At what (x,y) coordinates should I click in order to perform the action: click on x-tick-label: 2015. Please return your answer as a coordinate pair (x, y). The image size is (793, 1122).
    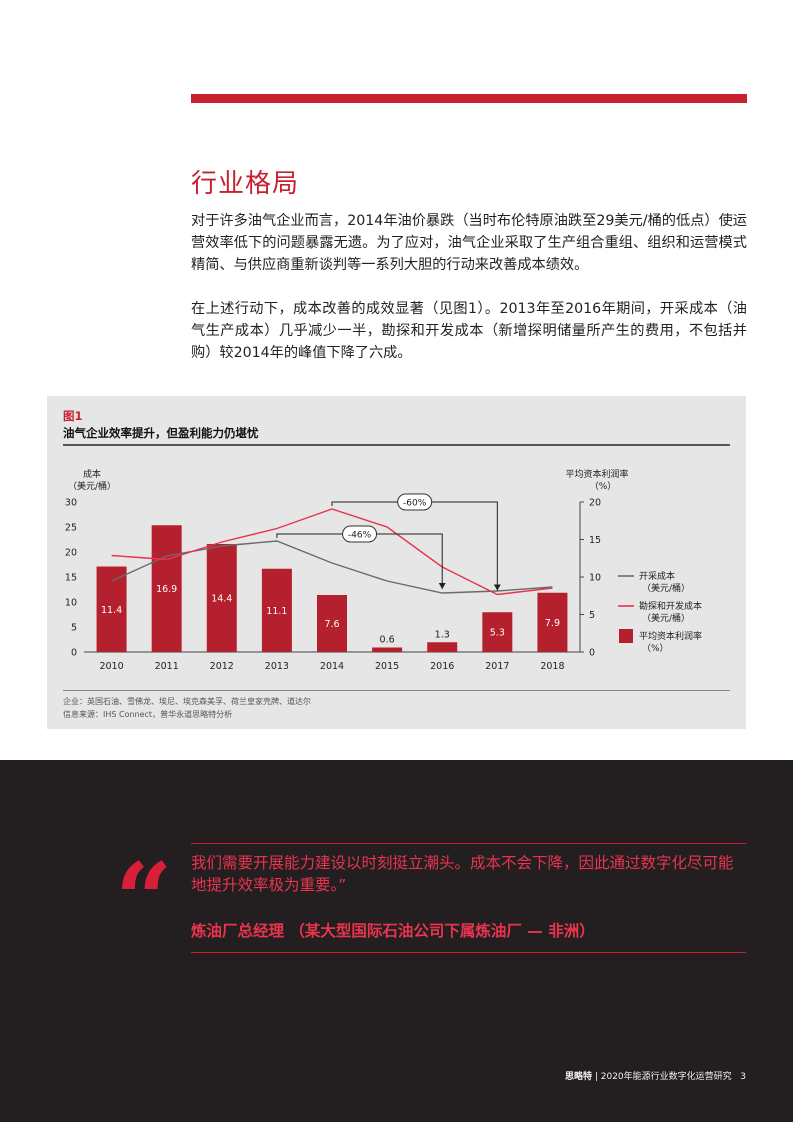
    Looking at the image, I should click on (387, 666).